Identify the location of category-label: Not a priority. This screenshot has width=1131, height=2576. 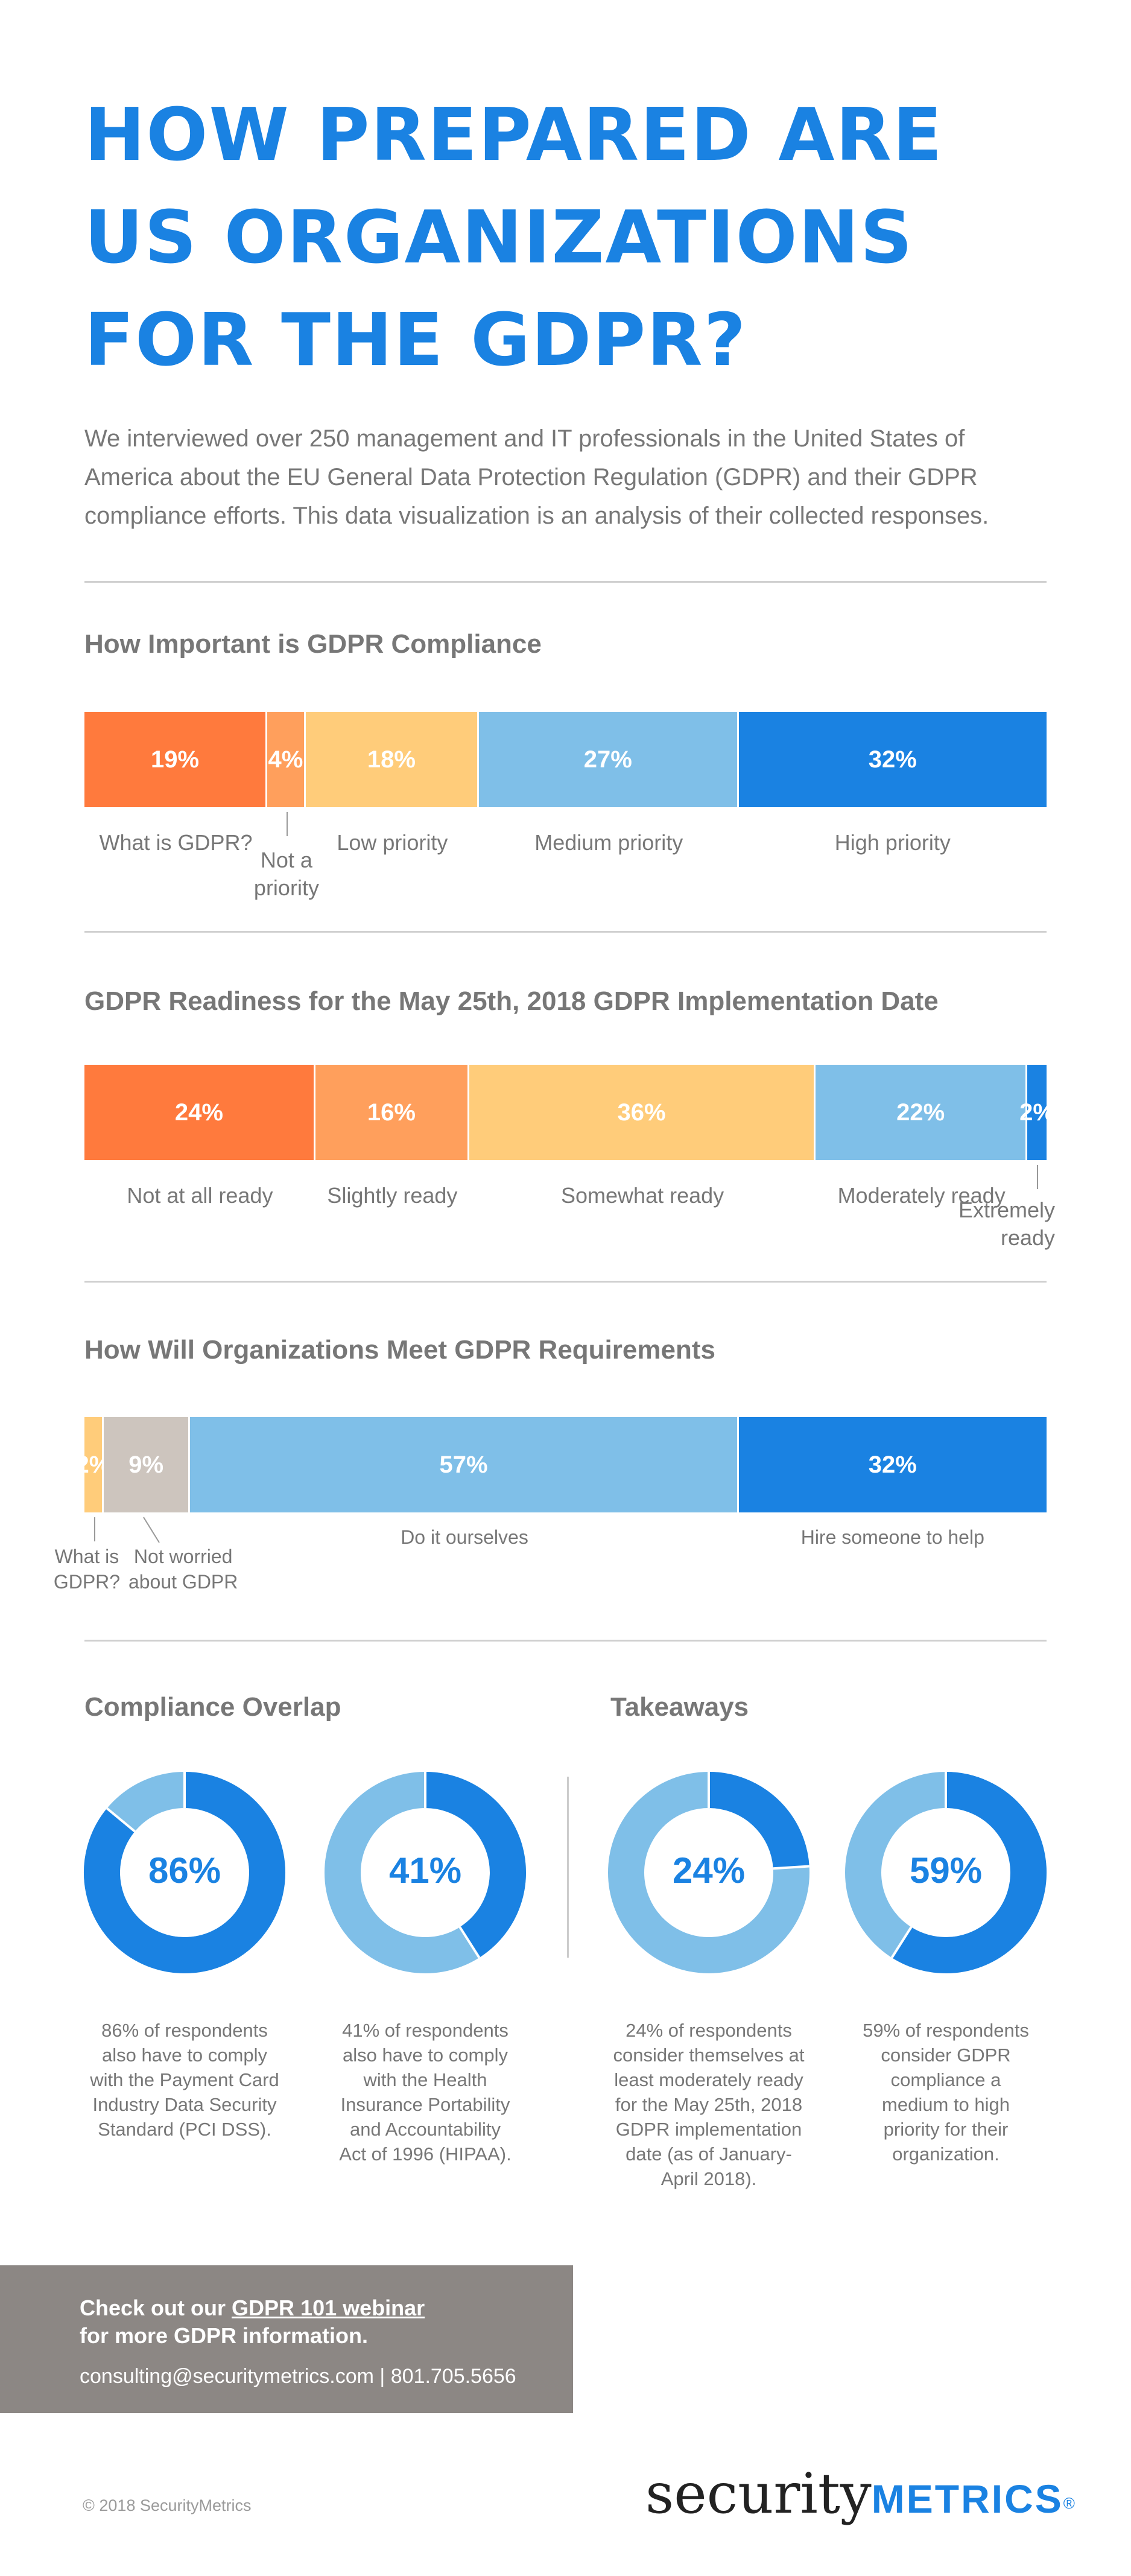
(286, 874).